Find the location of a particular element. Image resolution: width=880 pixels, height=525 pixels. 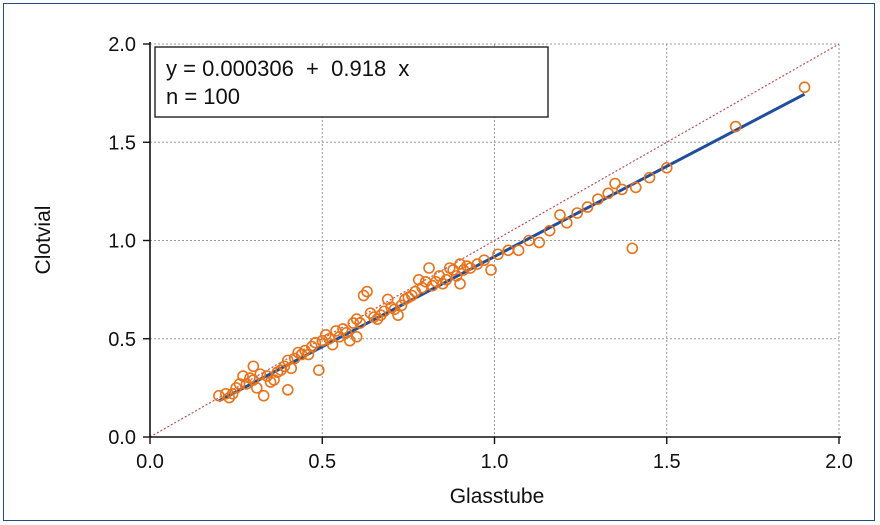

x-tick-label: 2.0 is located at coordinates (839, 462).